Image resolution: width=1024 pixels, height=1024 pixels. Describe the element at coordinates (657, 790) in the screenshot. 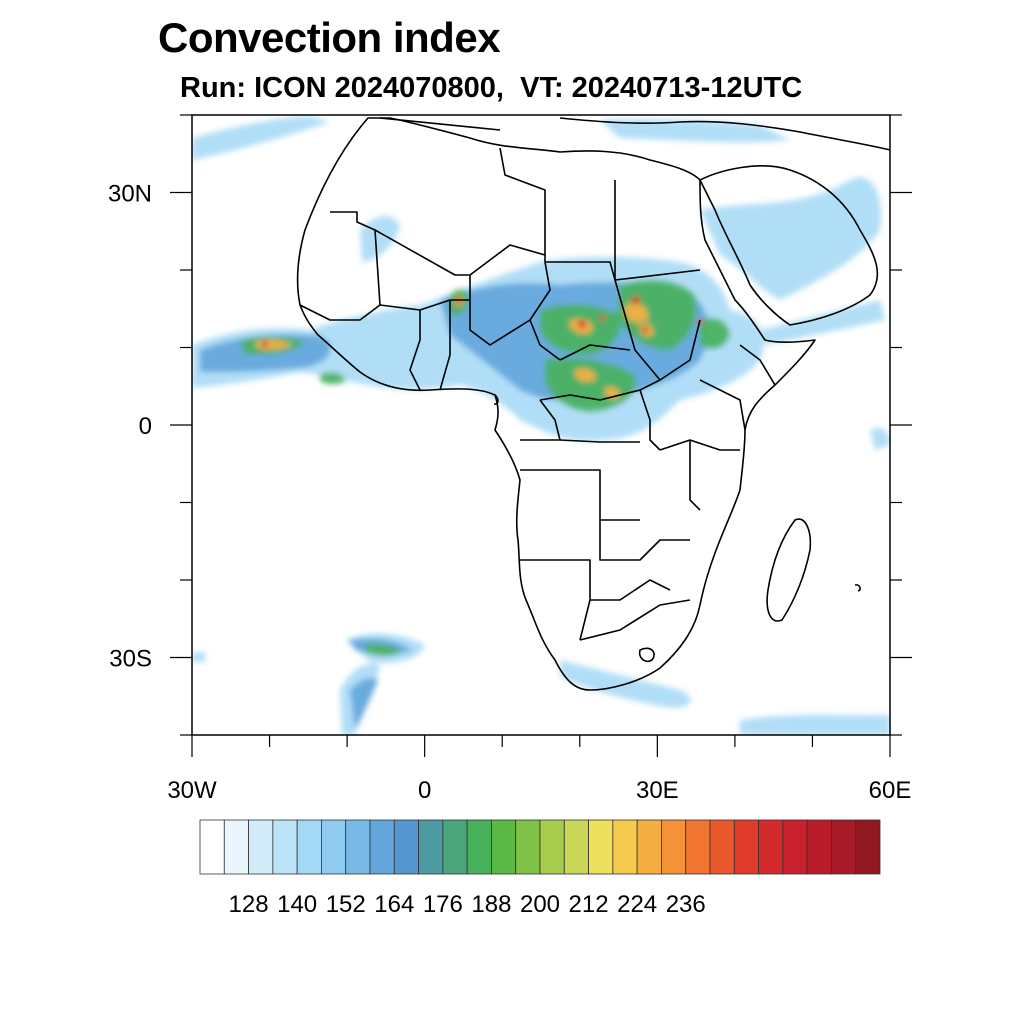

I see `lon-tick-label: 30E` at that location.